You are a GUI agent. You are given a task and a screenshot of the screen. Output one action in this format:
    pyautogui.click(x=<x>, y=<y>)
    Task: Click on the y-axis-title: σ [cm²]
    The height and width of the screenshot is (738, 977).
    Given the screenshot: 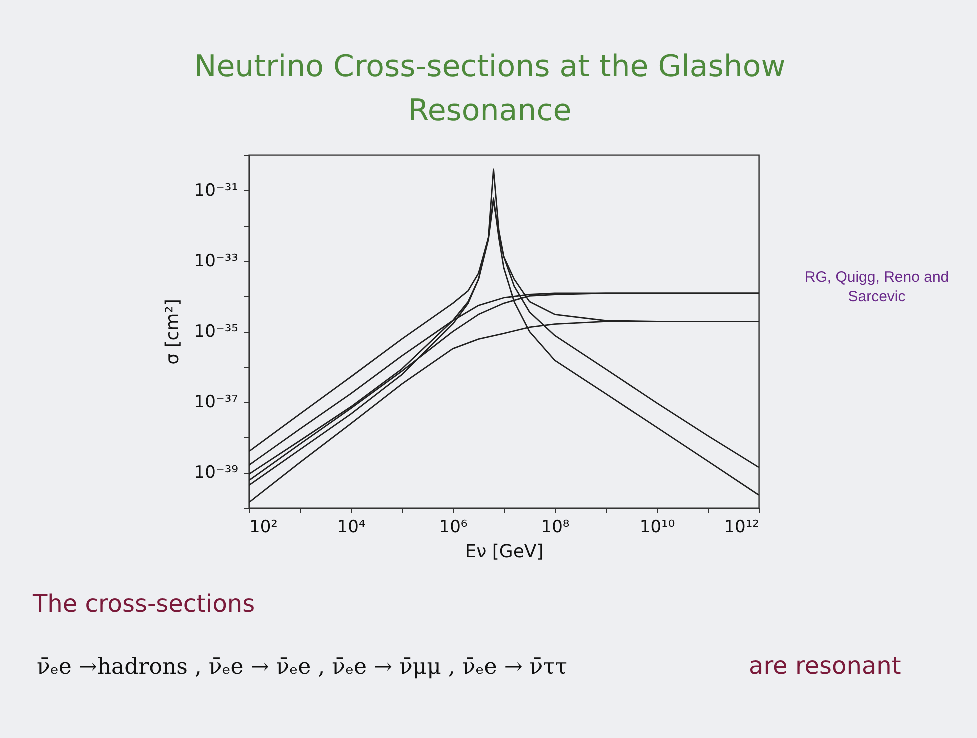 What is the action you would take?
    pyautogui.click(x=173, y=332)
    